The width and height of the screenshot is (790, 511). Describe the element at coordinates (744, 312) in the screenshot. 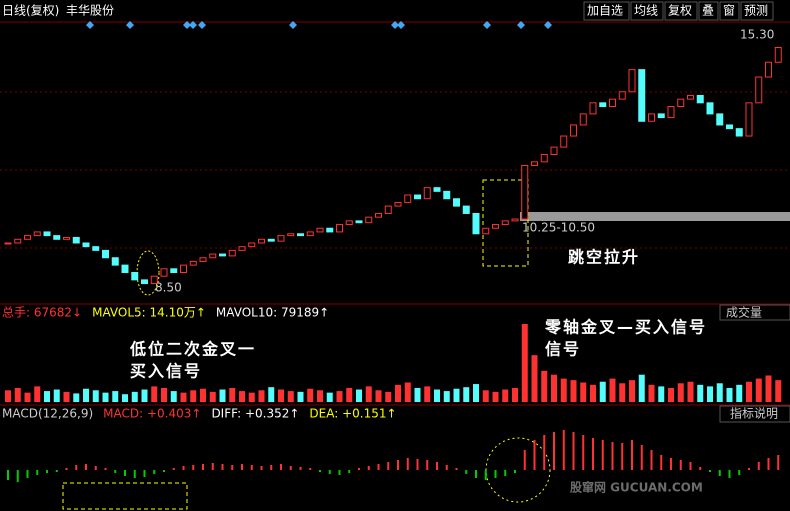

I see `panel-label: 成交量` at that location.